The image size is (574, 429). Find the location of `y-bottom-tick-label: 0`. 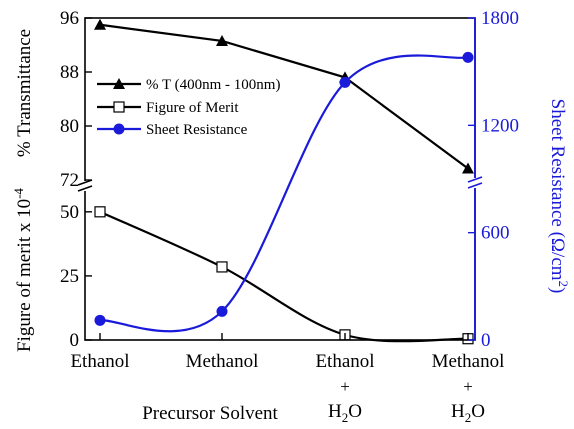

y-bottom-tick-label: 0 is located at coordinates (75, 340).